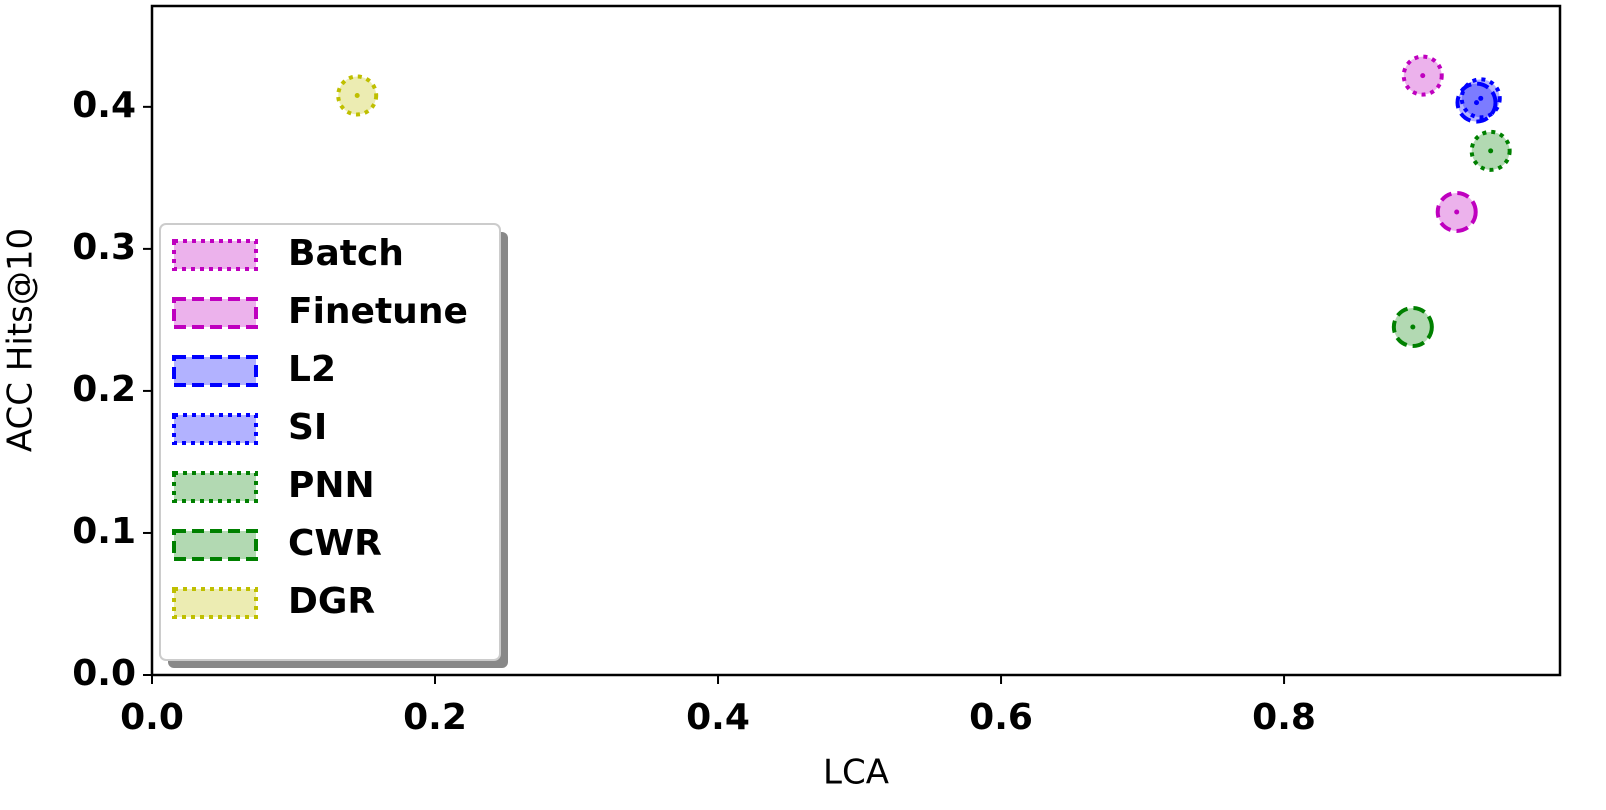  I want to click on x-tick-label: 0.4, so click(718, 717).